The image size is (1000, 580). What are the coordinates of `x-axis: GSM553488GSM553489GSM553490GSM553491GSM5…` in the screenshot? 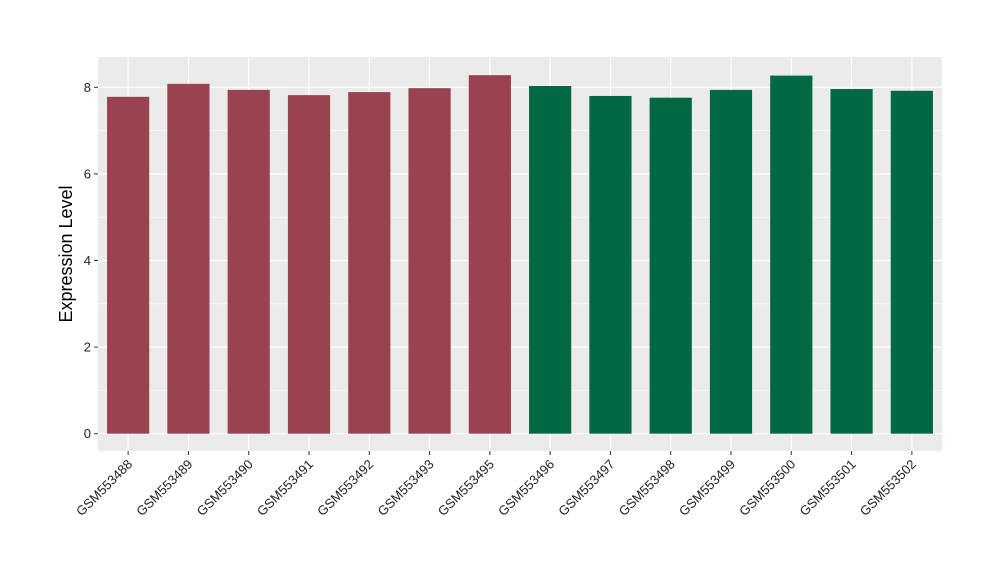 It's located at (496, 485).